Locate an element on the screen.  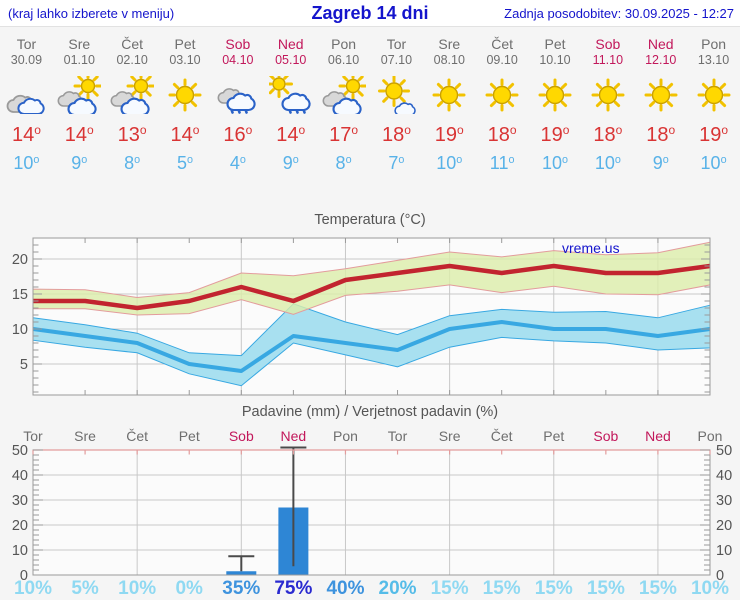
forecast-day: Ned 05.10 14o 9o is located at coordinates (290, 102).